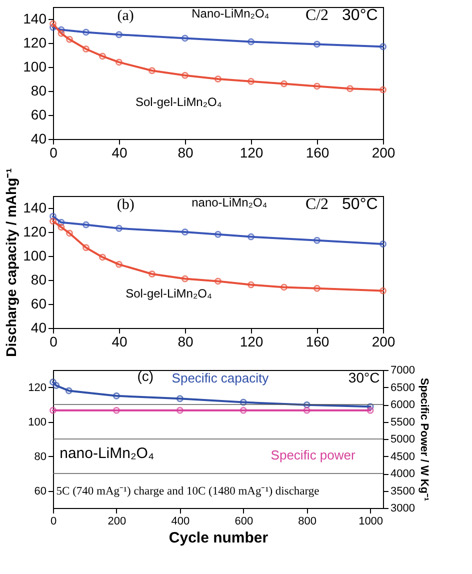 The height and width of the screenshot is (574, 472). Describe the element at coordinates (402, 405) in the screenshot. I see `y2-tick-label: 6000` at that location.